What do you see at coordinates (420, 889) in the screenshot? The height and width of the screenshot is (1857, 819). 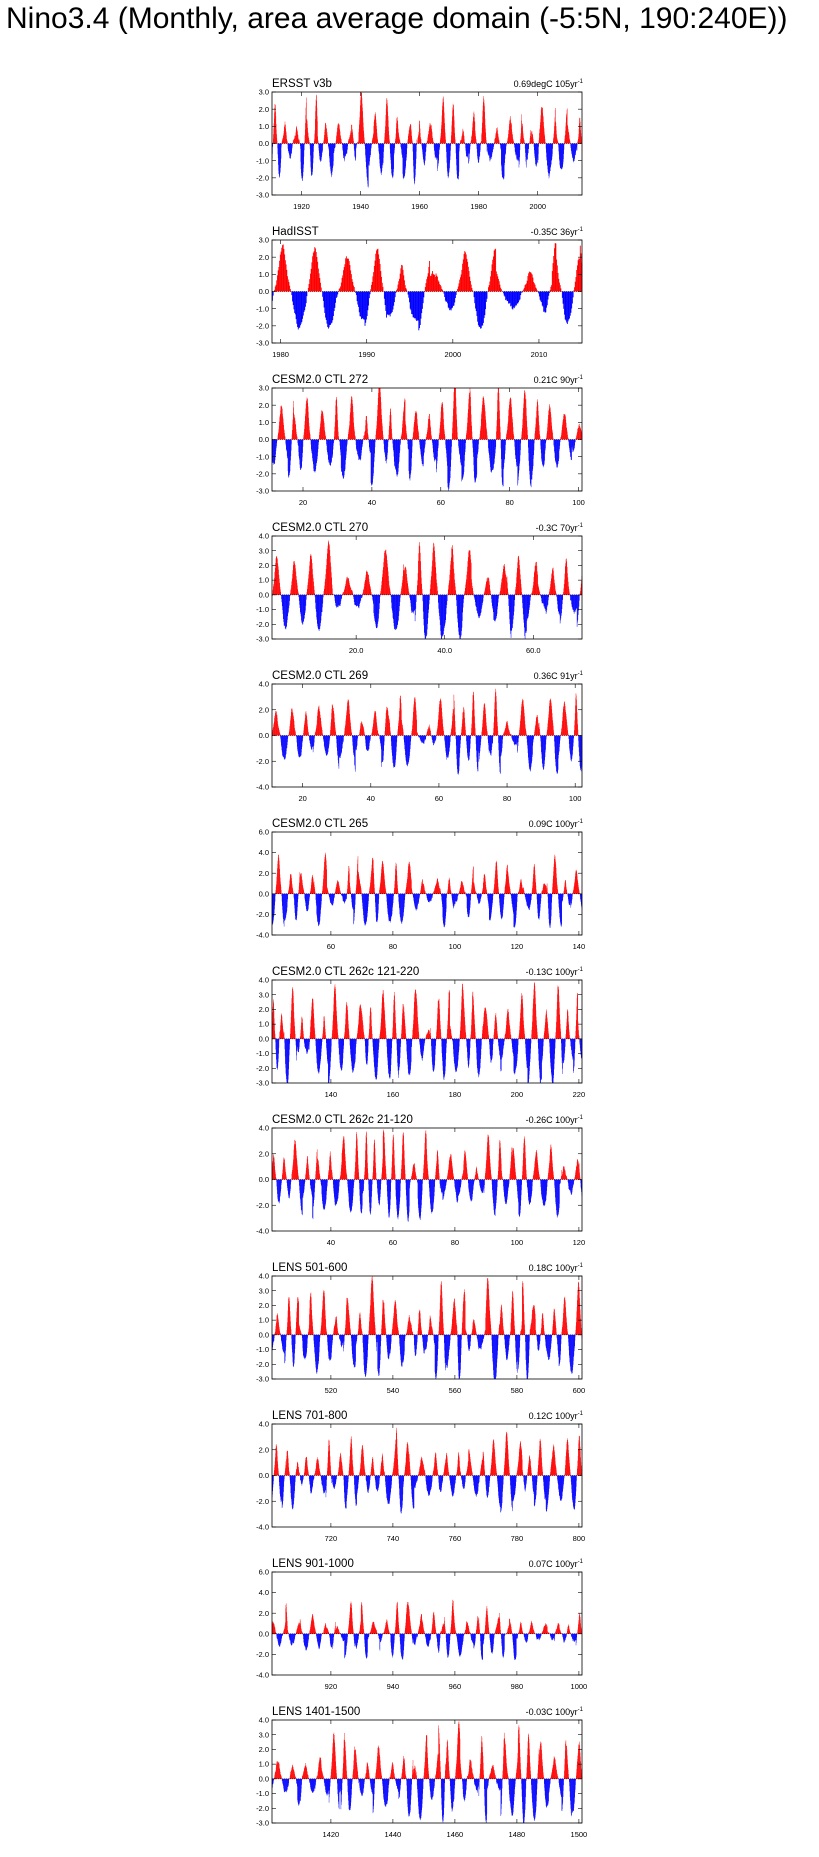 I see `chart-svg: -4.0-2.00.02.04.06.060 80 100 120 140` at bounding box center [420, 889].